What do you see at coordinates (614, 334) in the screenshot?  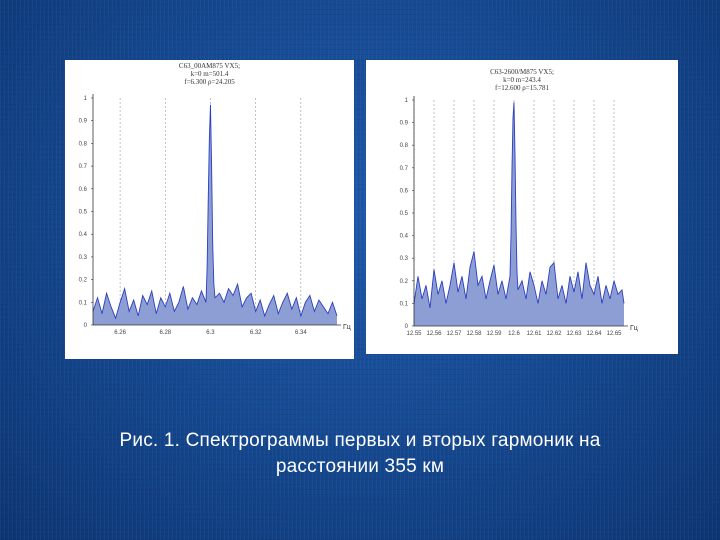 I see `x-tick-label: 12.65` at bounding box center [614, 334].